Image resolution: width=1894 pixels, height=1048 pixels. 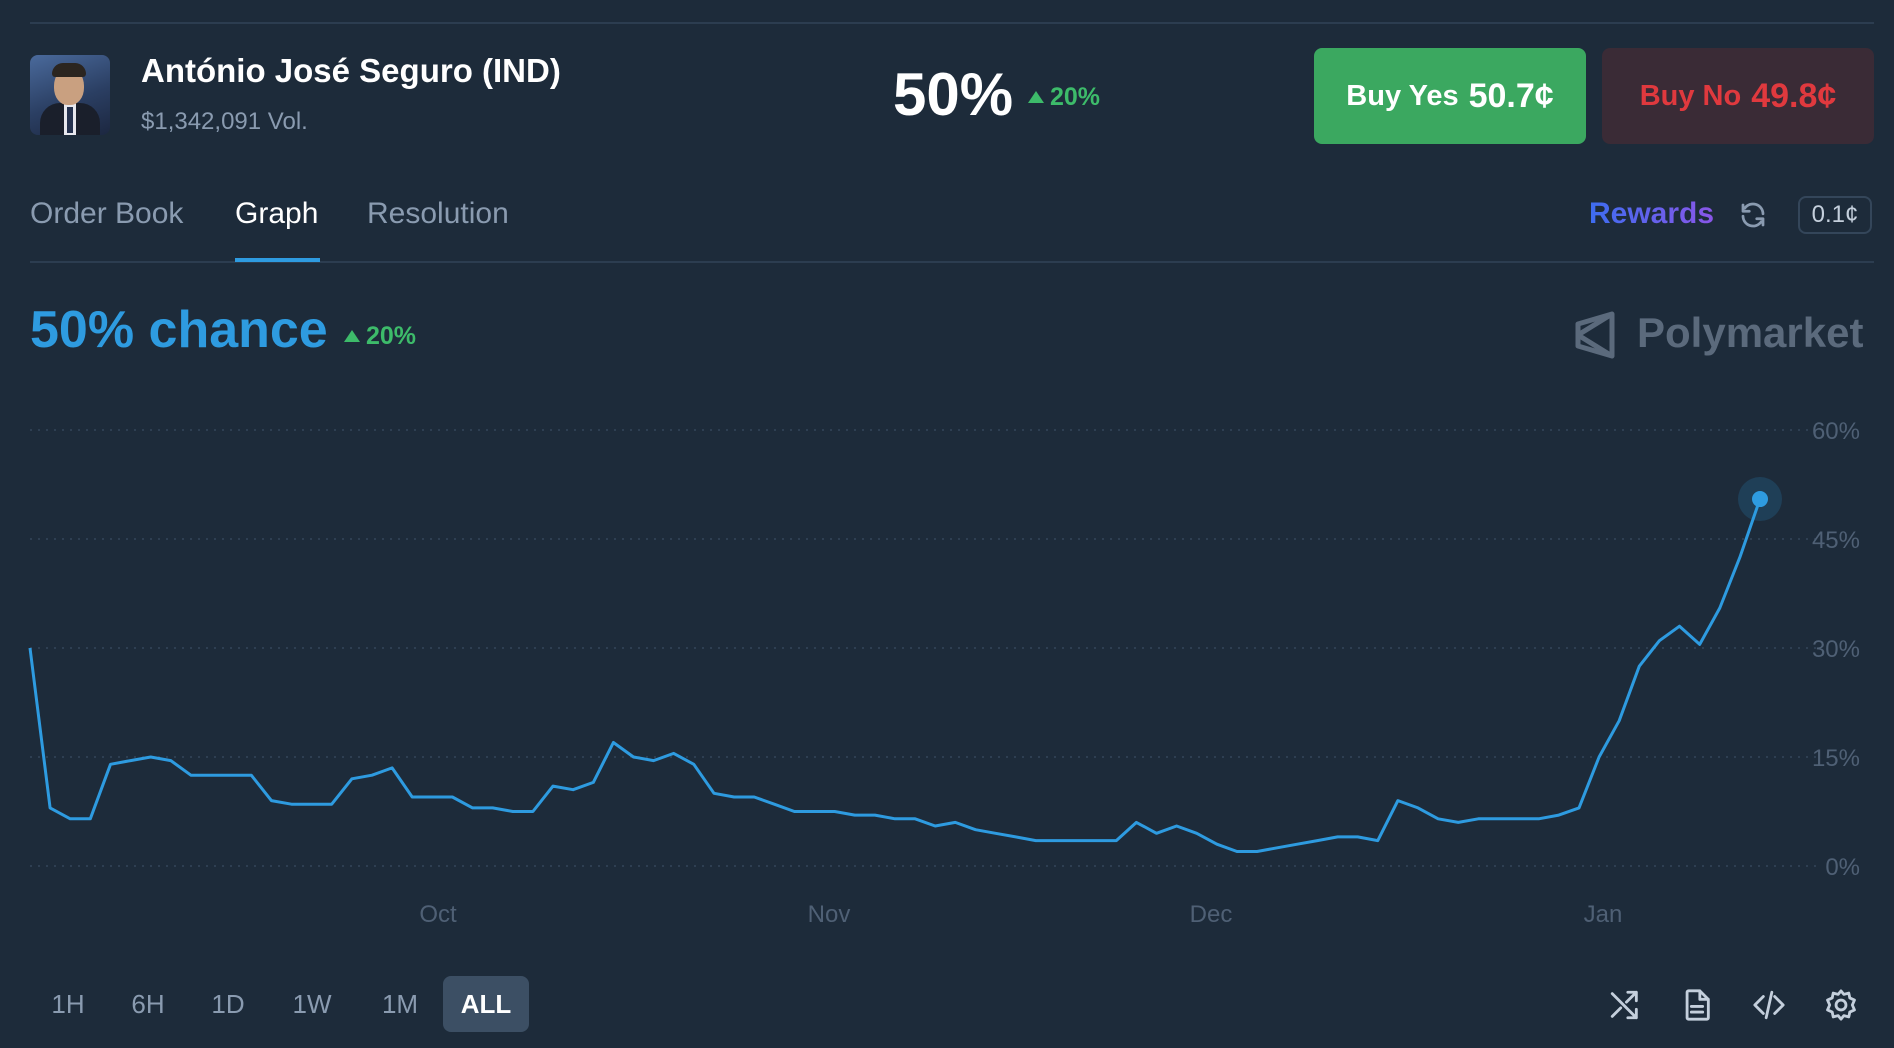 I want to click on candidate-avatar, so click(x=70, y=95).